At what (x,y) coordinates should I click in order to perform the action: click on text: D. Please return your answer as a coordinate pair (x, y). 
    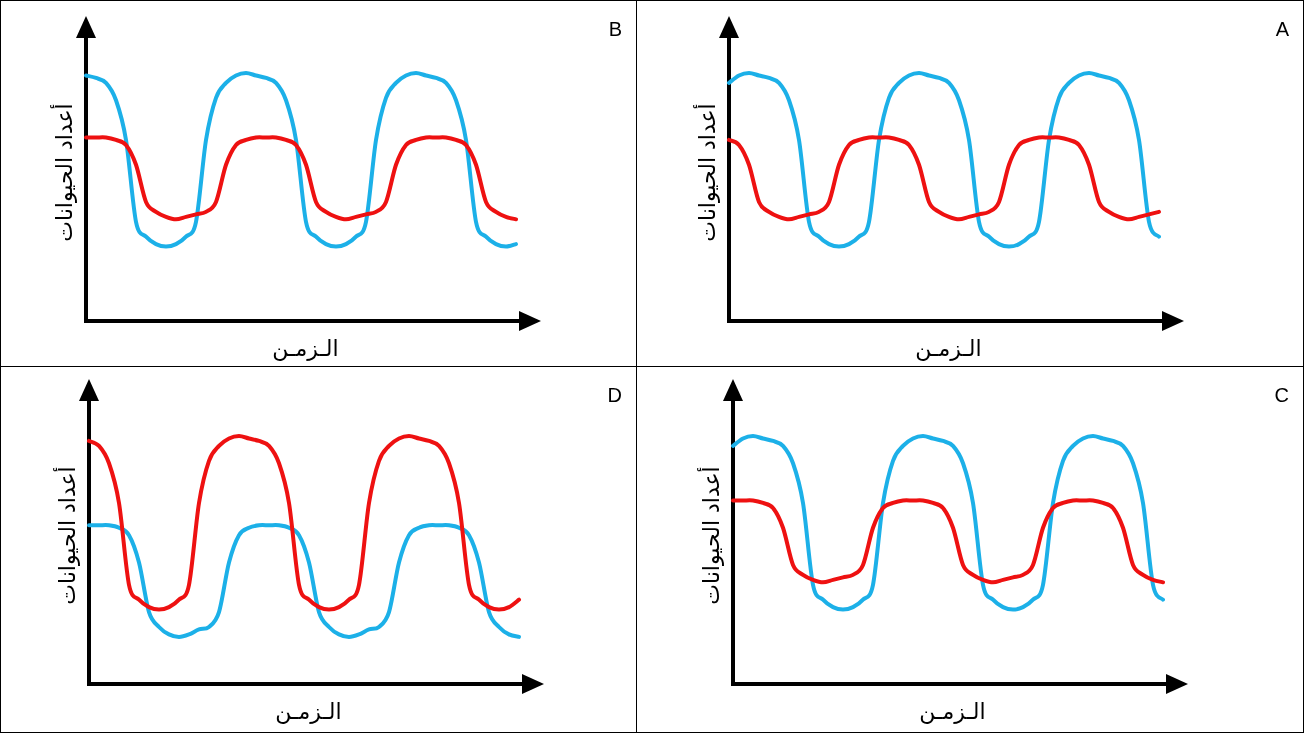
    Looking at the image, I should click on (614, 395).